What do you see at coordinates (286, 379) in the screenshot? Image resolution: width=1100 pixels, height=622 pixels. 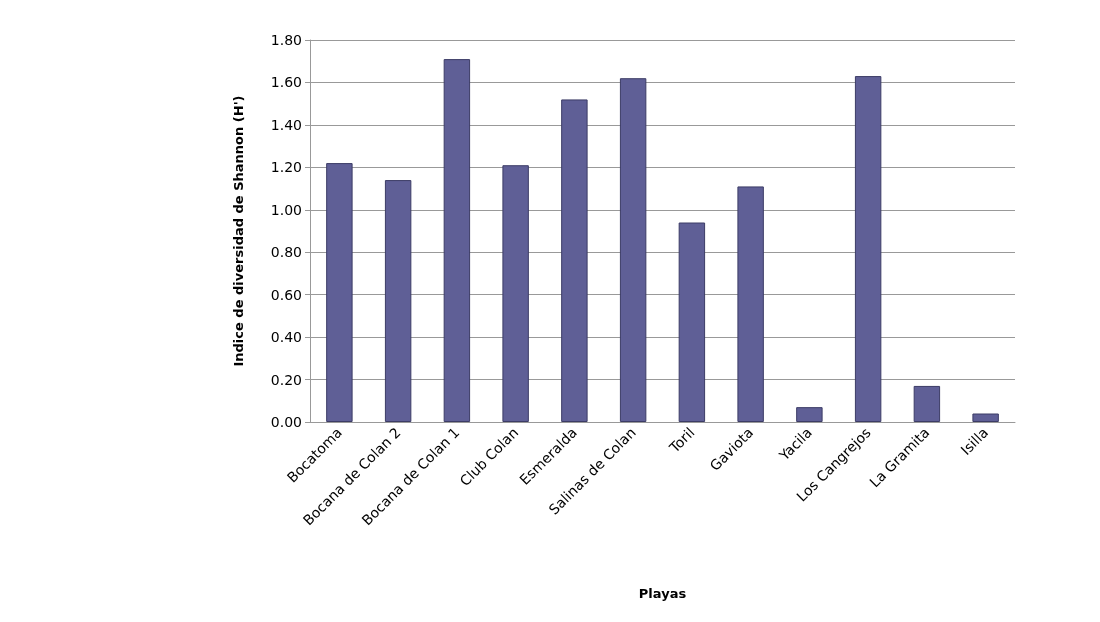 I see `y-tick-label: 0.20` at bounding box center [286, 379].